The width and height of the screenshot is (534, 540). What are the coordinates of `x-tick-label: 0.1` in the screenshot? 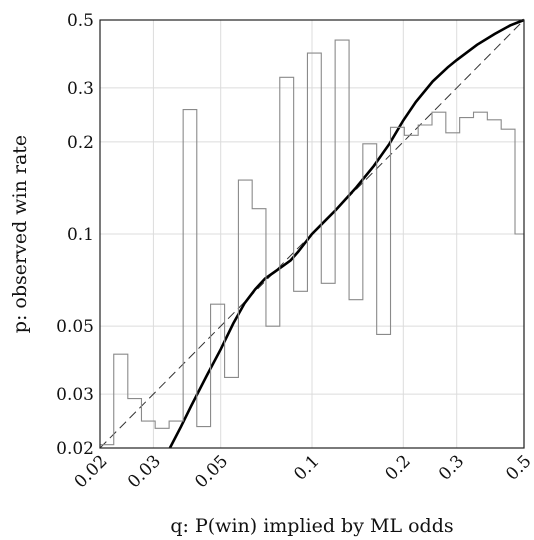 It's located at (306, 467).